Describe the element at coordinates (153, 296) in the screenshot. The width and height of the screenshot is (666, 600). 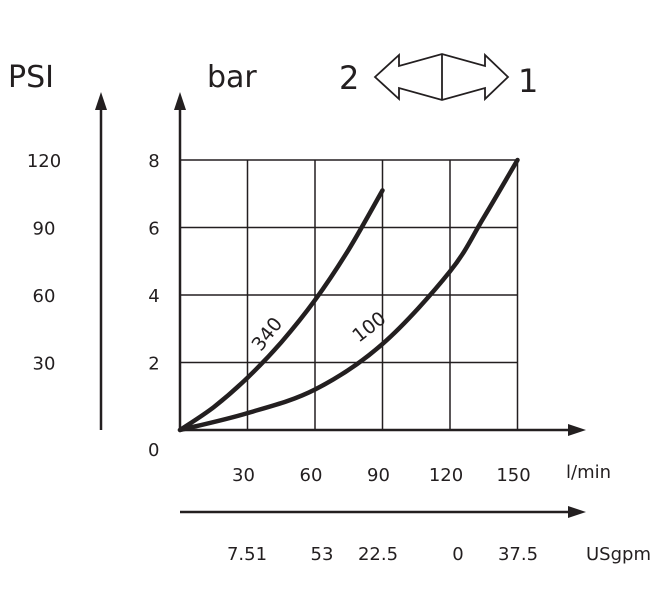
I see `y-tick-label-bar: 4` at that location.